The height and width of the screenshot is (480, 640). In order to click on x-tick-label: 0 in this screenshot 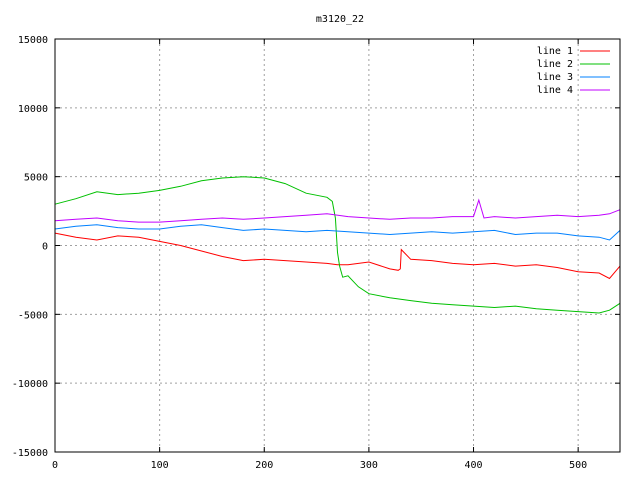, I will do `click(55, 465)`.